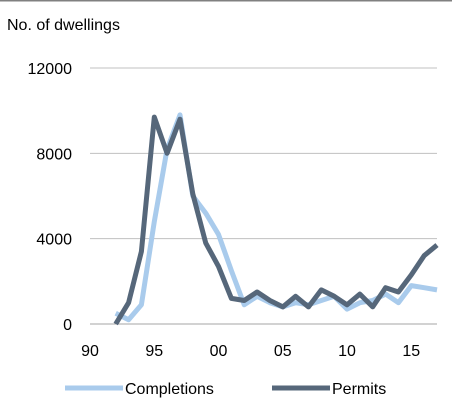 The height and width of the screenshot is (401, 452). What do you see at coordinates (54, 240) in the screenshot?
I see `y-tick-label: 4000` at bounding box center [54, 240].